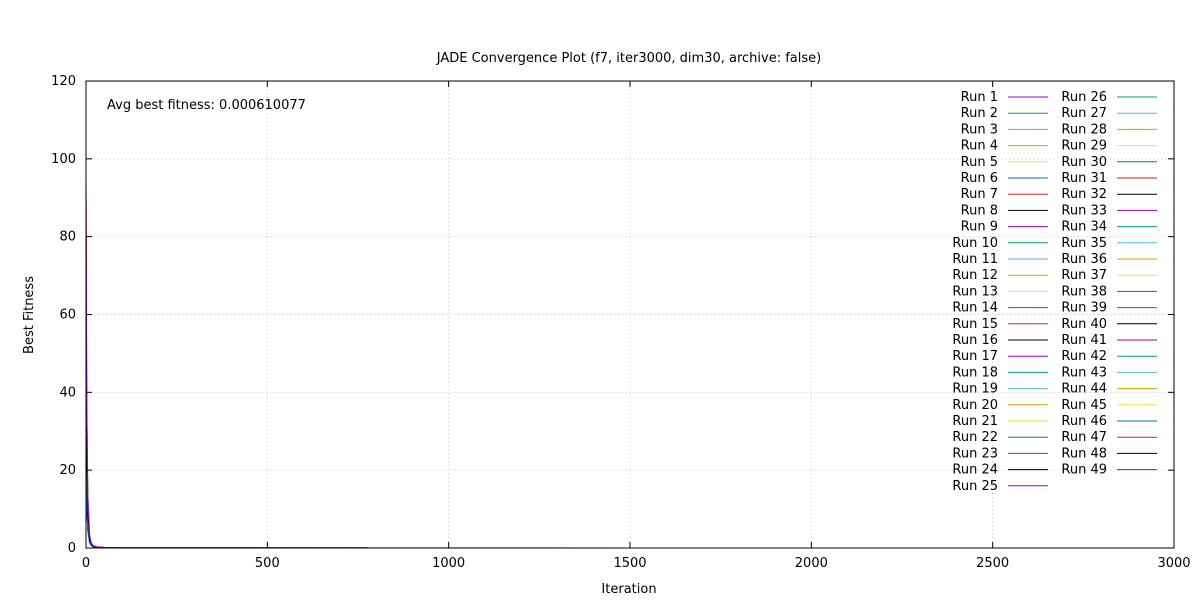 Image resolution: width=1200 pixels, height=600 pixels. What do you see at coordinates (67, 470) in the screenshot?
I see `y-tick-label: 20` at bounding box center [67, 470].